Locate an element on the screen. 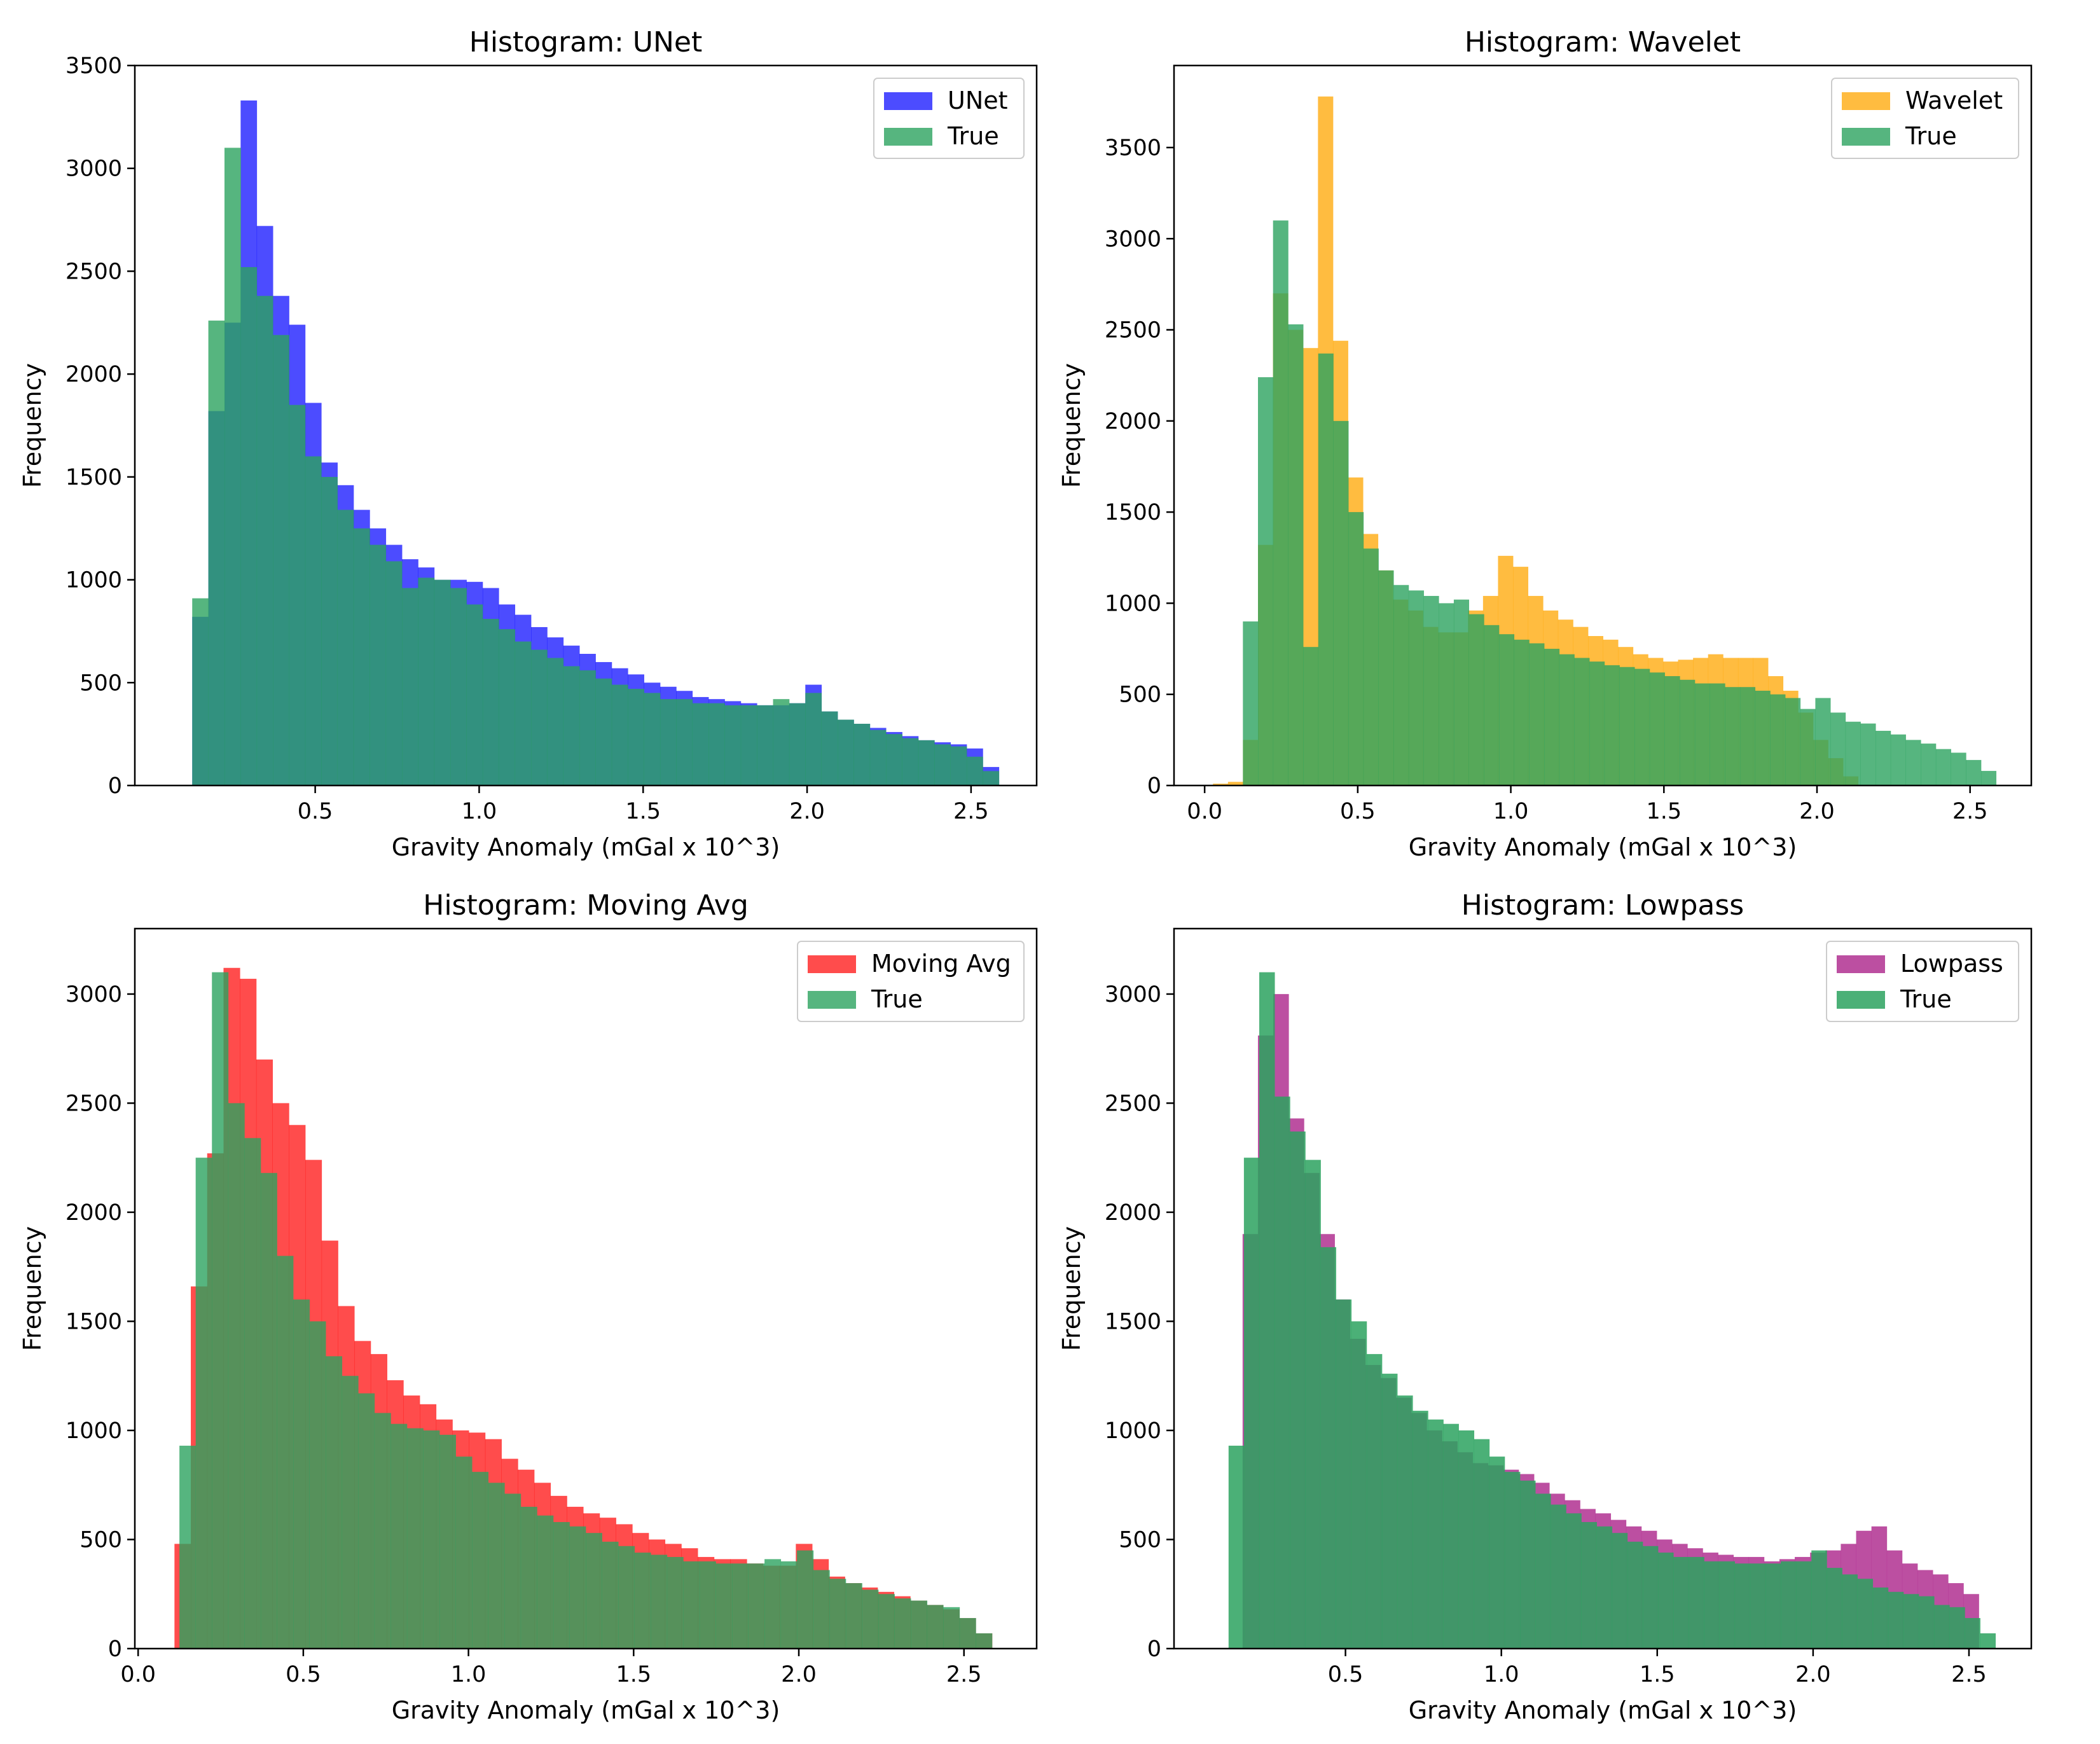 This screenshot has width=2100, height=1744. x-tick-label: 0.5 is located at coordinates (315, 811).